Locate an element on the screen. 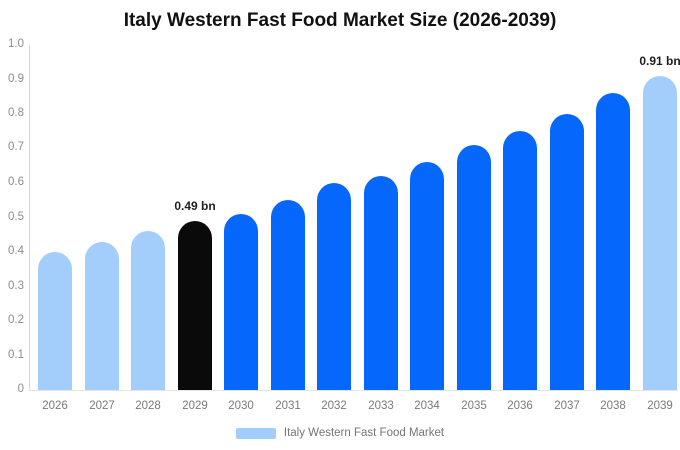 Image resolution: width=680 pixels, height=450 pixels. y-tick-label: 0.3 is located at coordinates (16, 286).